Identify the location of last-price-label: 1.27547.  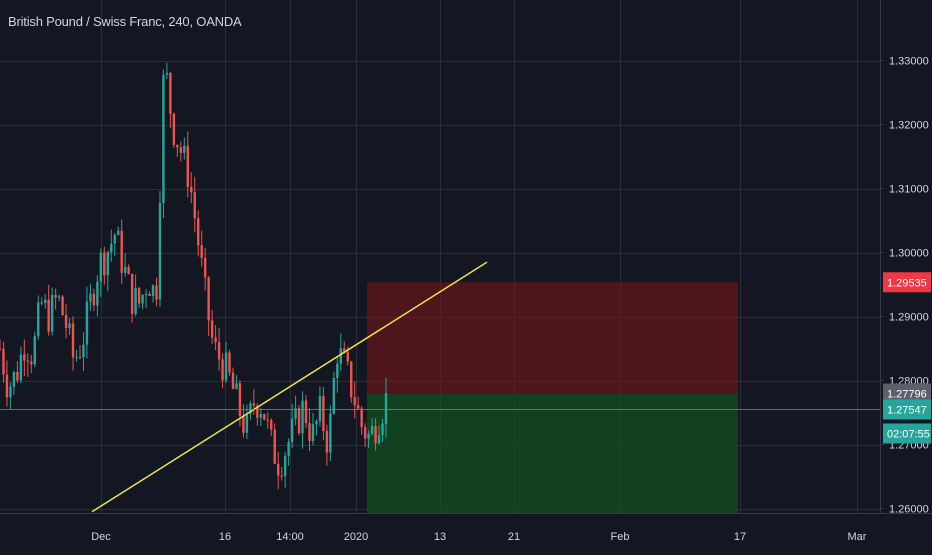
(907, 410).